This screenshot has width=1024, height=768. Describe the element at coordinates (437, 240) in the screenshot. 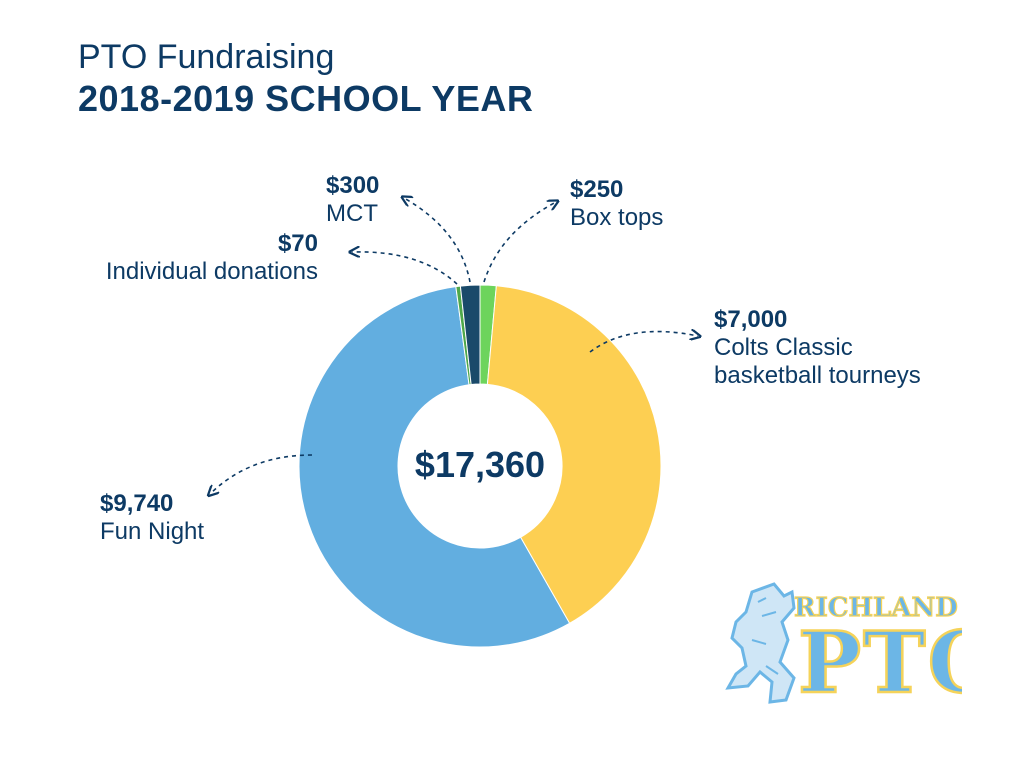

I see `leader-mct` at that location.